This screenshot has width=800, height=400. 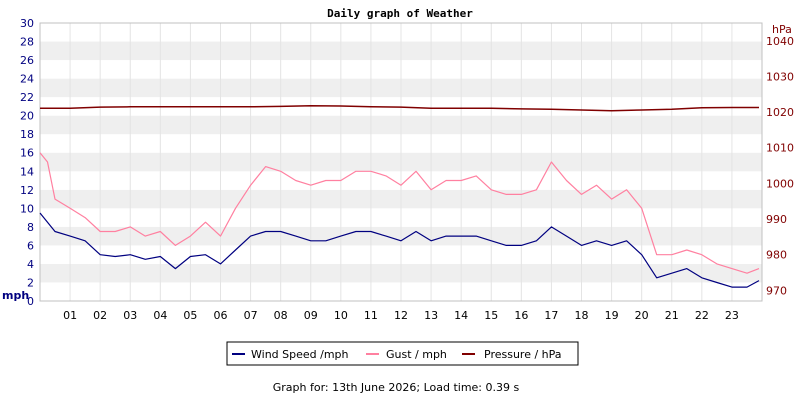 I want to click on right-axis-unit: hPa, so click(x=782, y=29).